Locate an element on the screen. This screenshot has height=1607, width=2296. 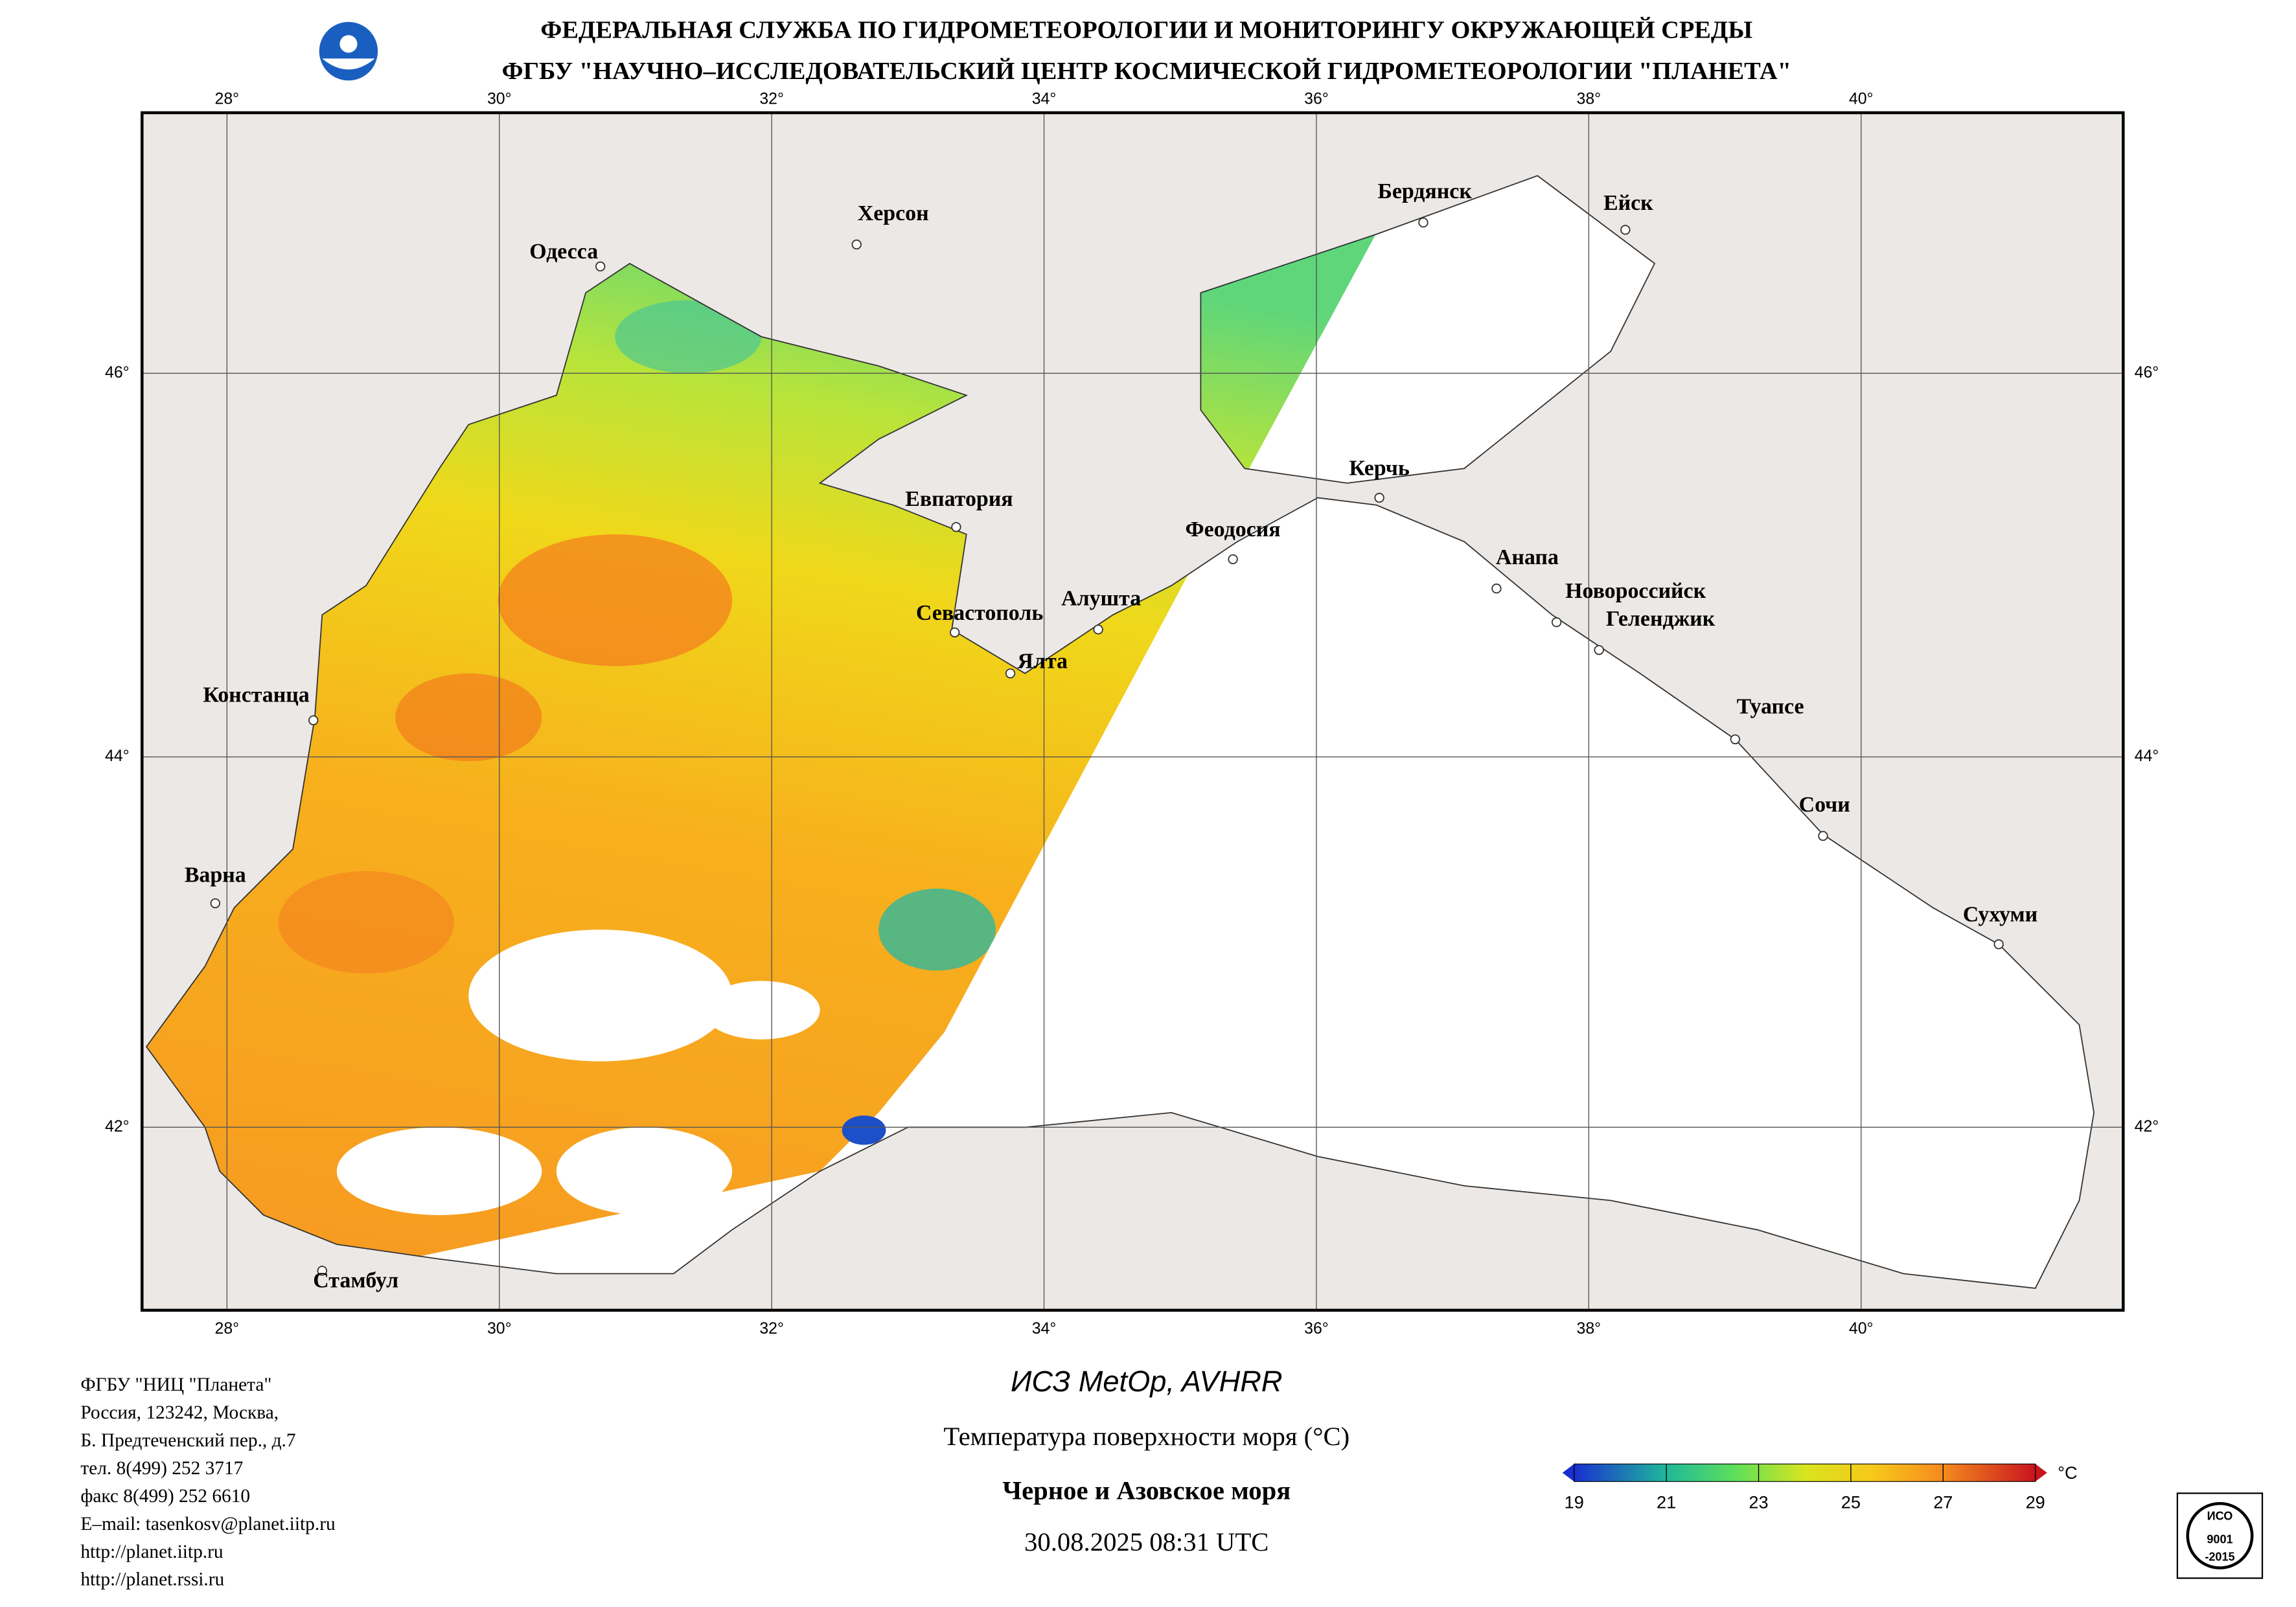
product-title: Температура поверхности моря (°C) is located at coordinates (1146, 1436).